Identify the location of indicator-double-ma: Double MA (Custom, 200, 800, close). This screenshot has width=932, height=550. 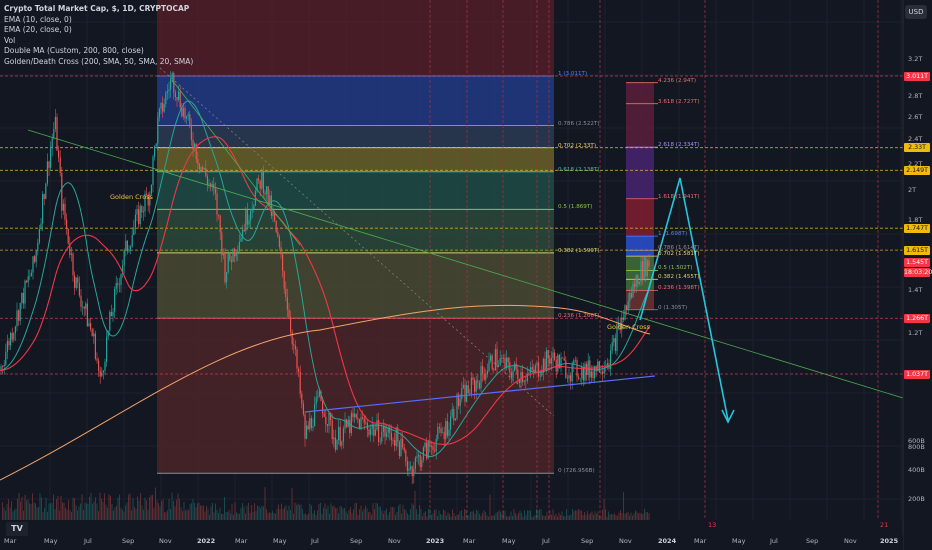
(74, 51).